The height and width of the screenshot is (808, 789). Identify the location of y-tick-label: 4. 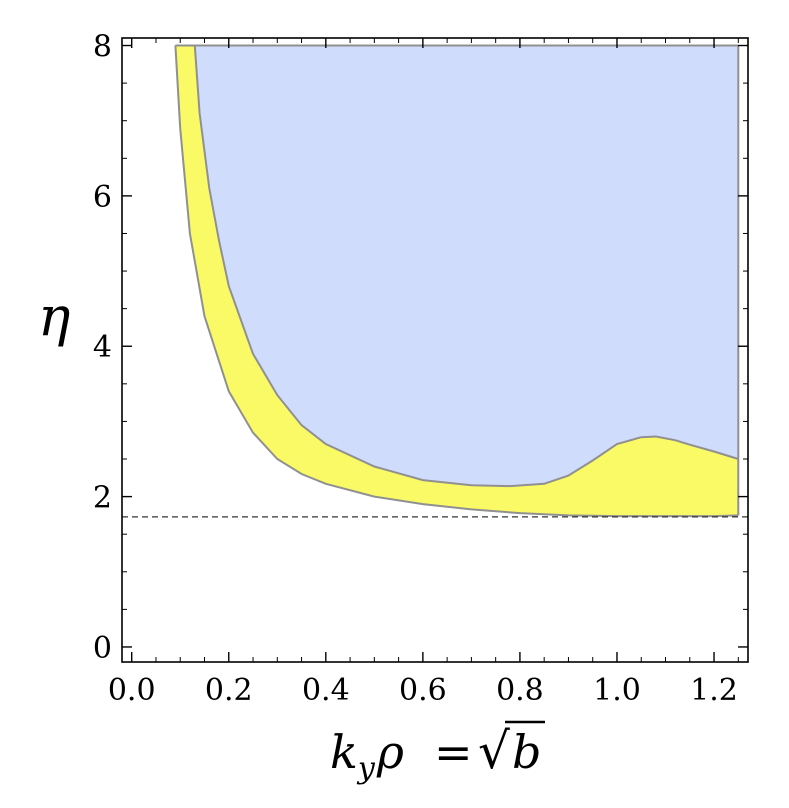
(102, 347).